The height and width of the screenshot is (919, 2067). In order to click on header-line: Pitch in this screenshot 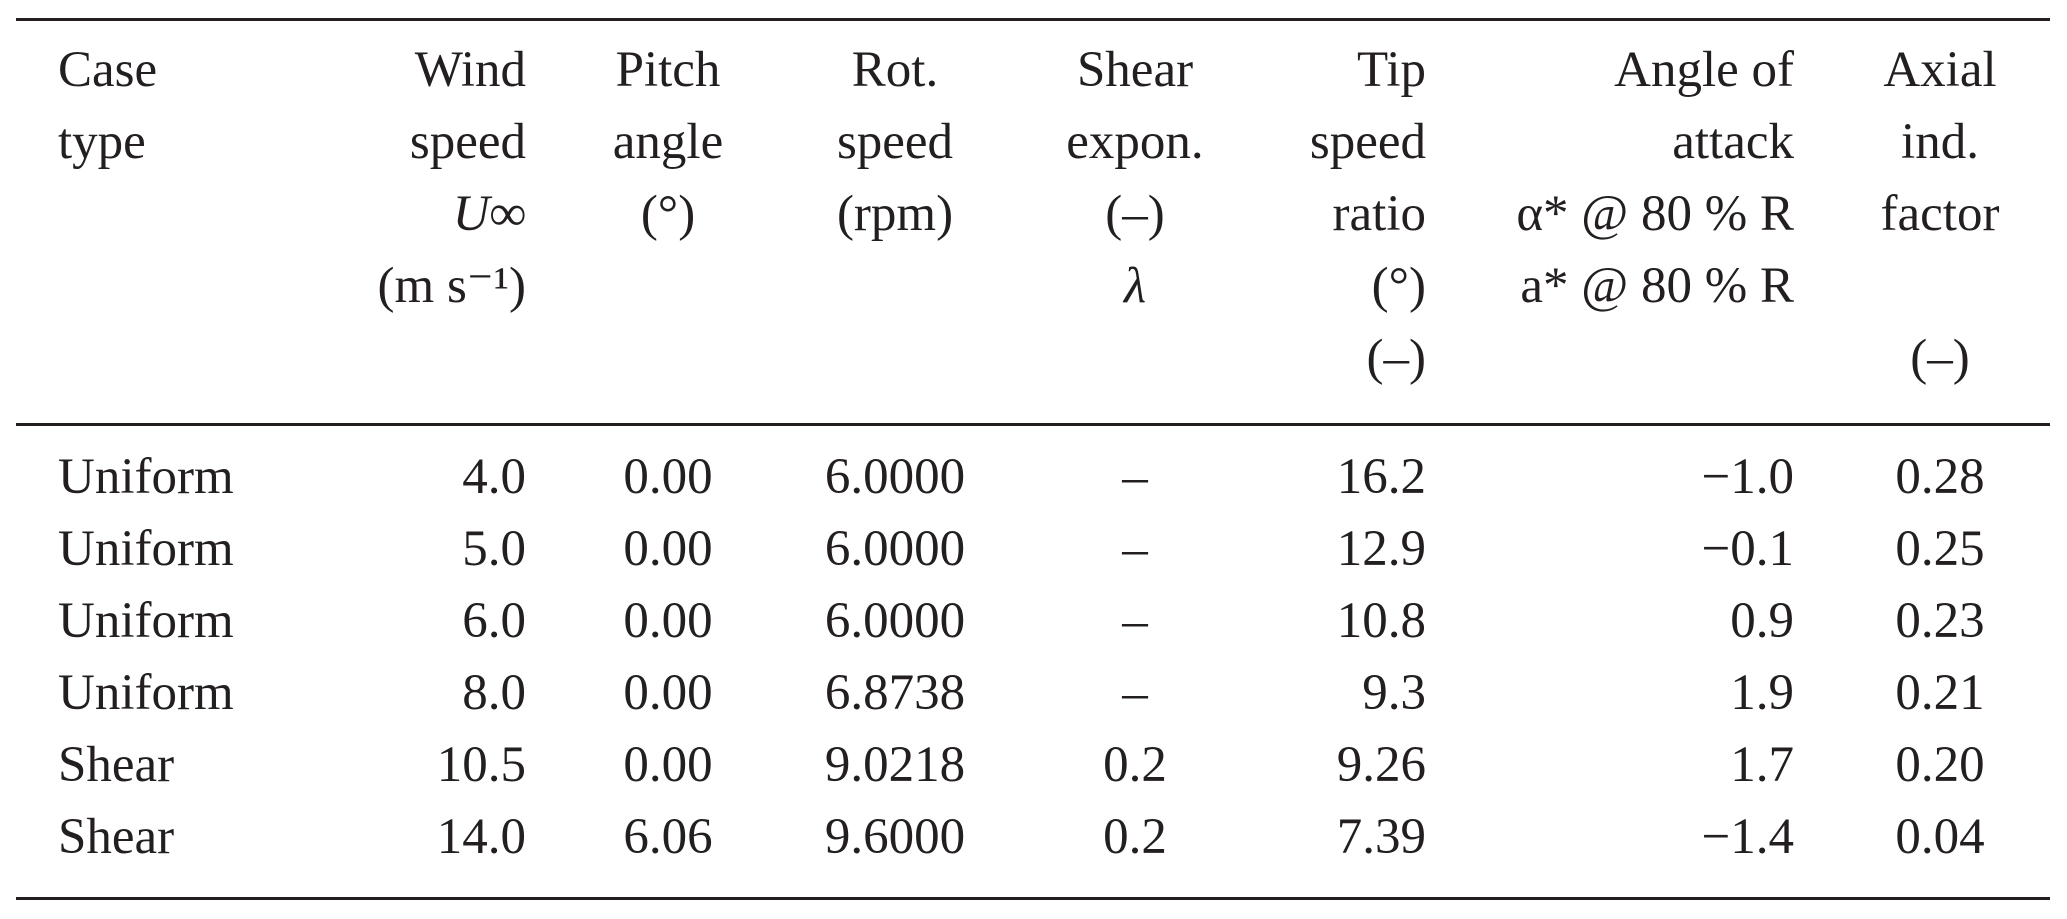, I will do `click(668, 70)`.